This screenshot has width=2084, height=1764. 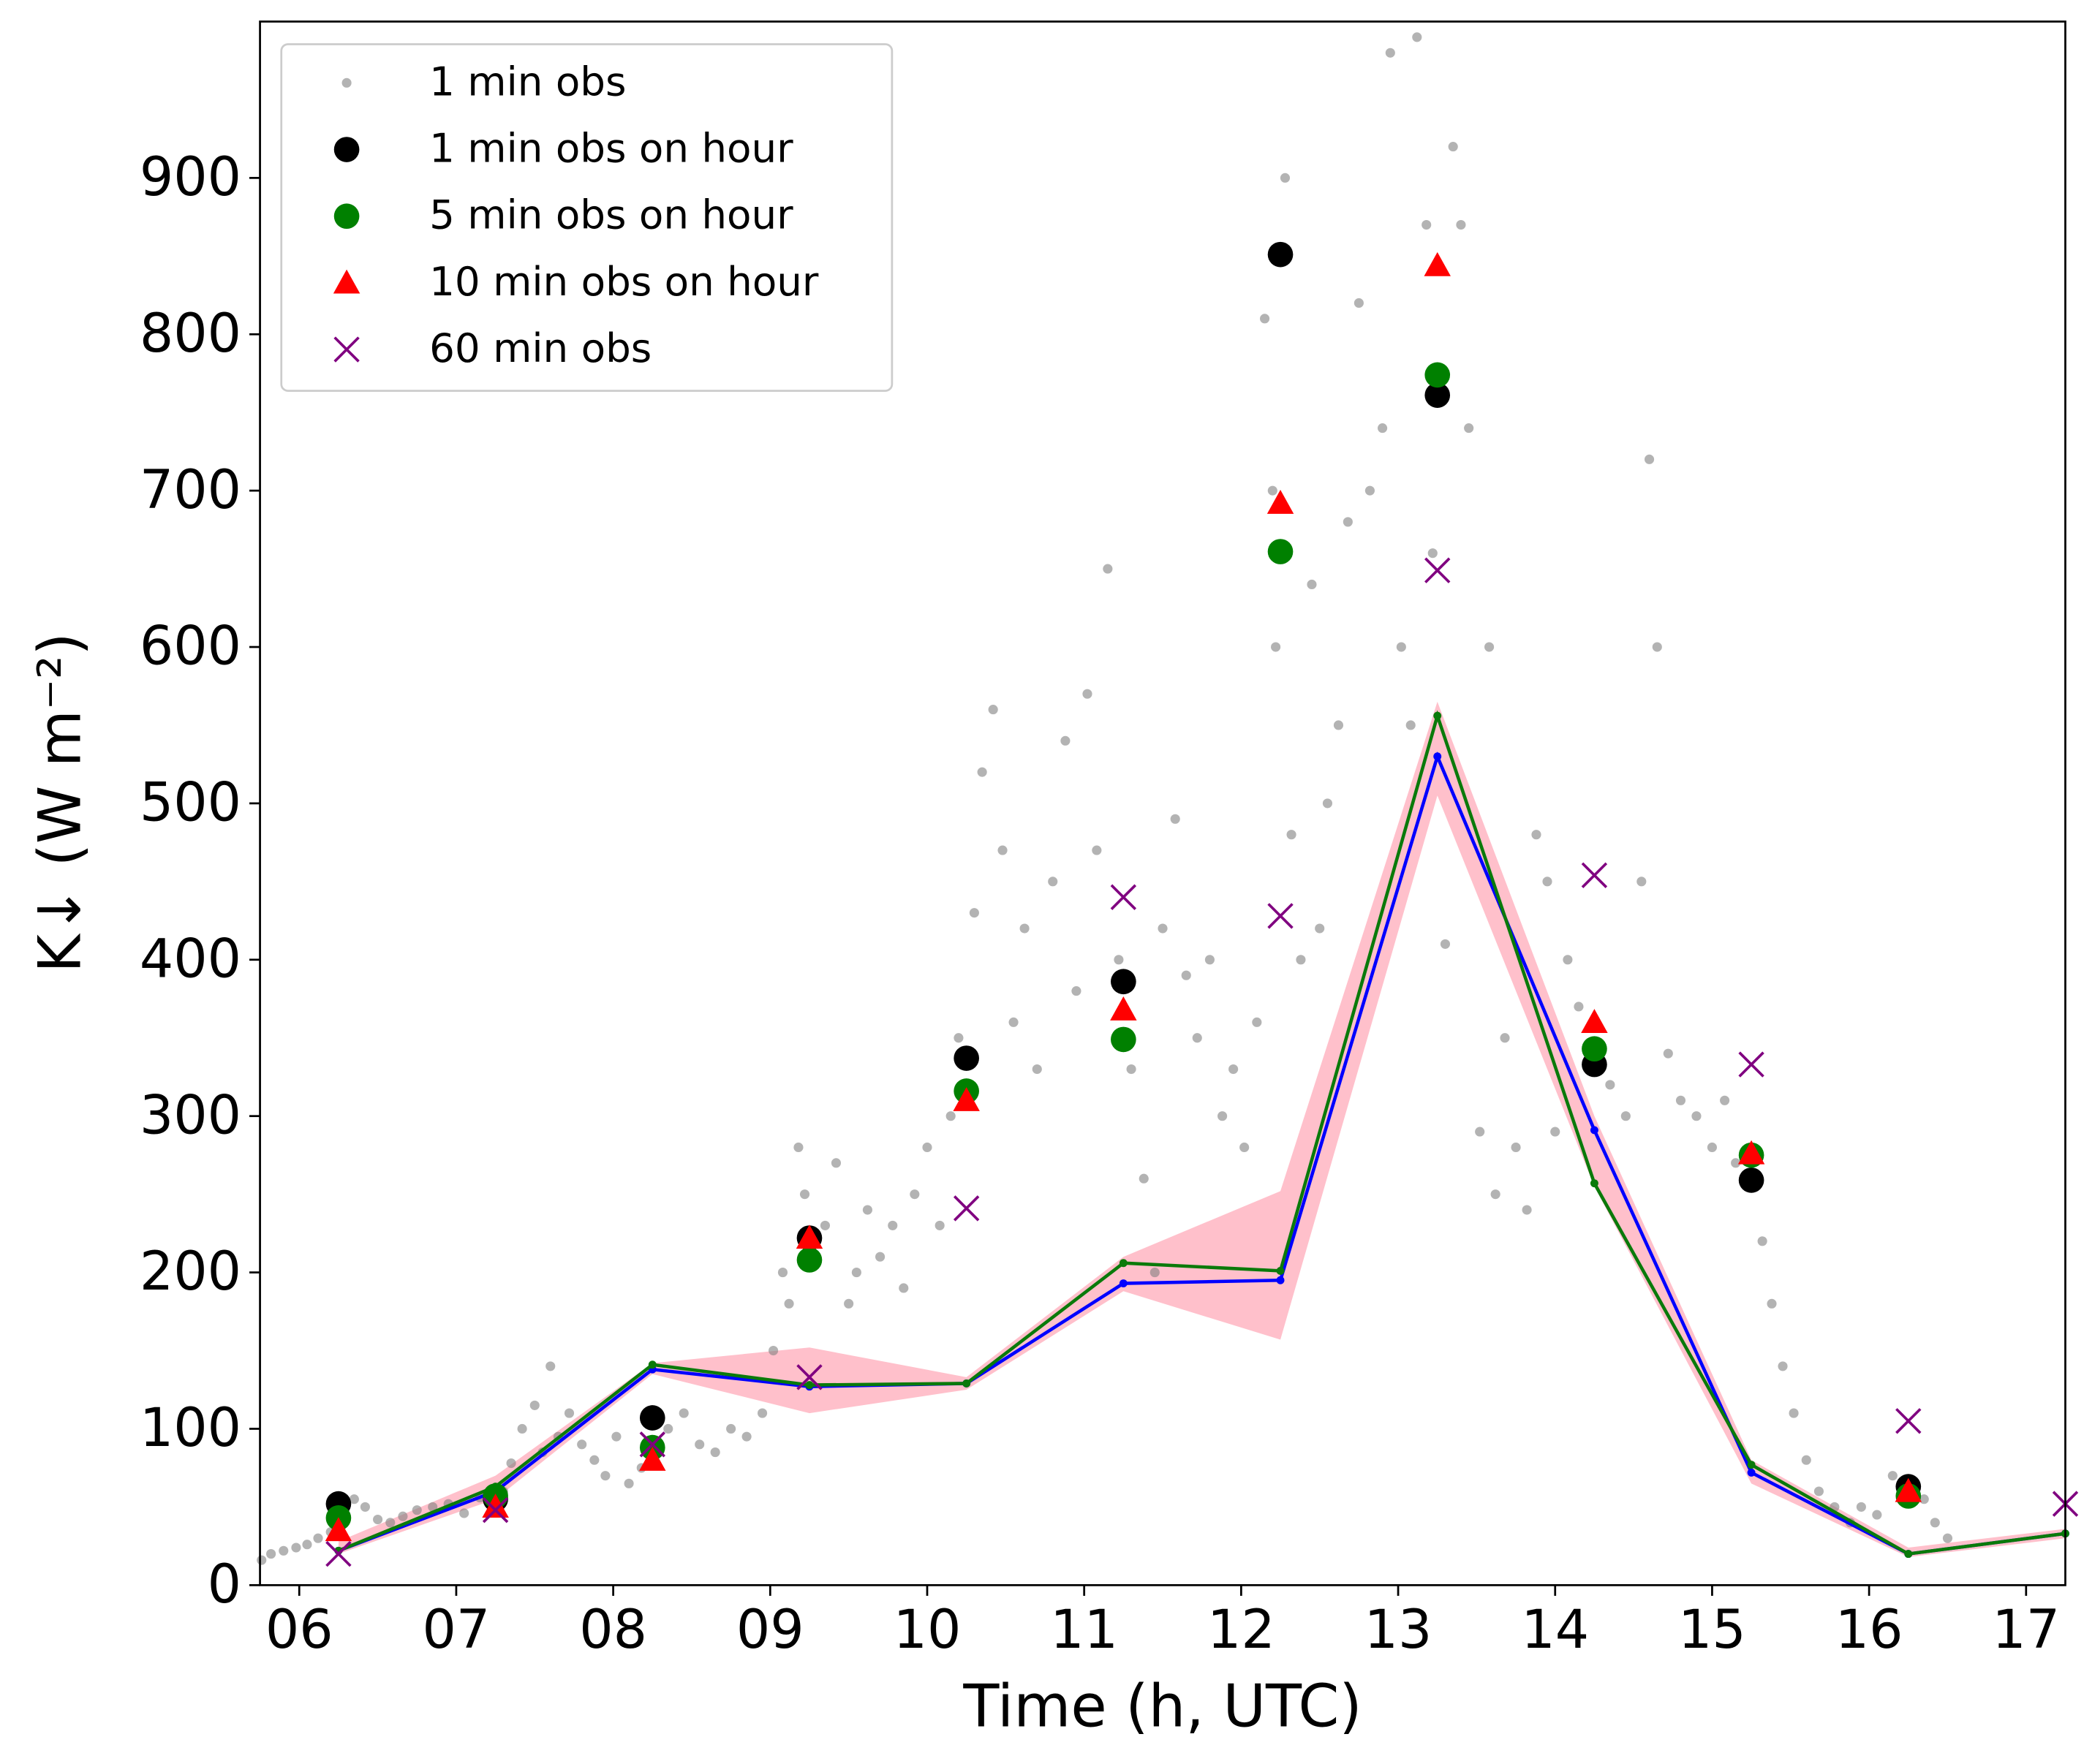 What do you see at coordinates (191, 1428) in the screenshot?
I see `y-tick-label: 100` at bounding box center [191, 1428].